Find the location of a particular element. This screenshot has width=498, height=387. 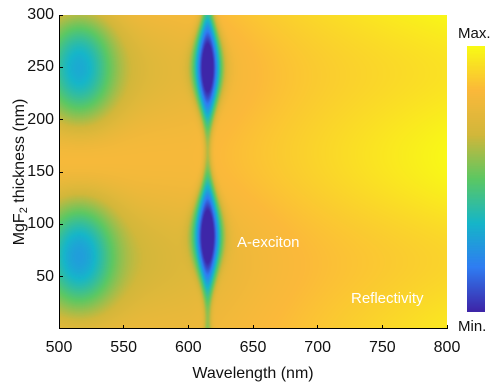

x-tick-label: 800 is located at coordinates (447, 347).